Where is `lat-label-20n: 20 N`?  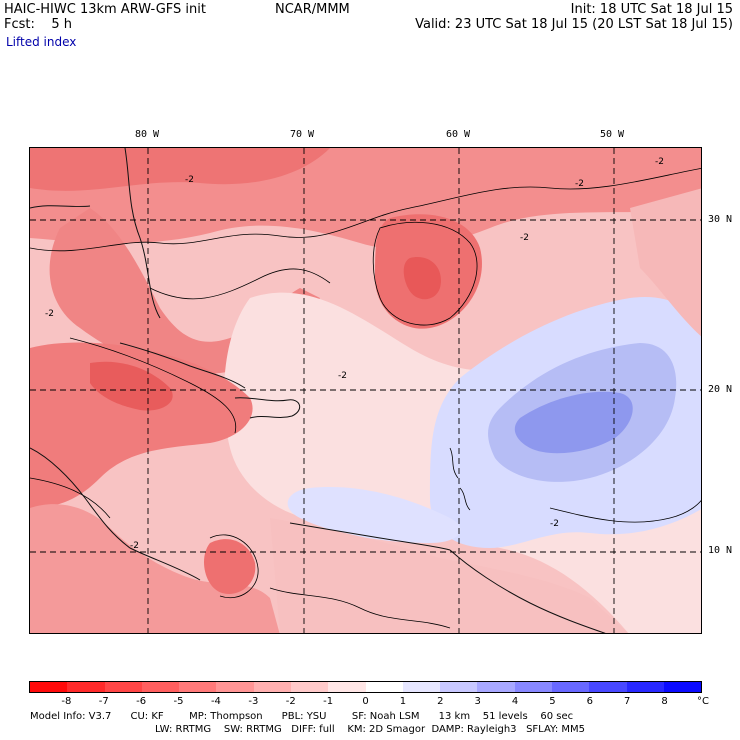 lat-label-20n: 20 N is located at coordinates (720, 389).